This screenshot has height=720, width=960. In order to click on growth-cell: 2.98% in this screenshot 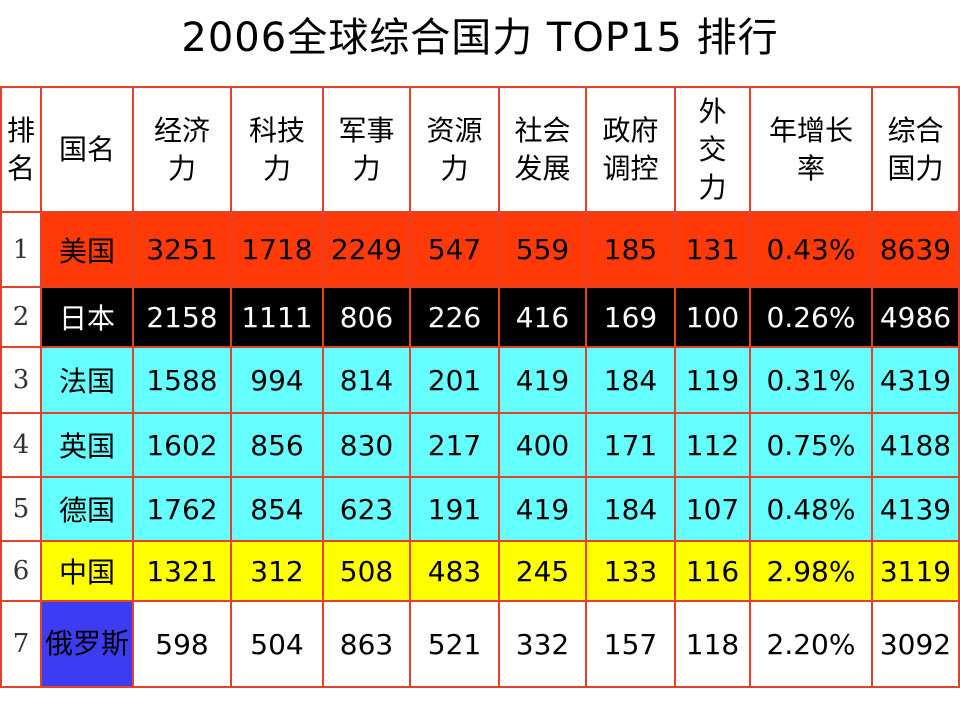, I will do `click(811, 571)`.